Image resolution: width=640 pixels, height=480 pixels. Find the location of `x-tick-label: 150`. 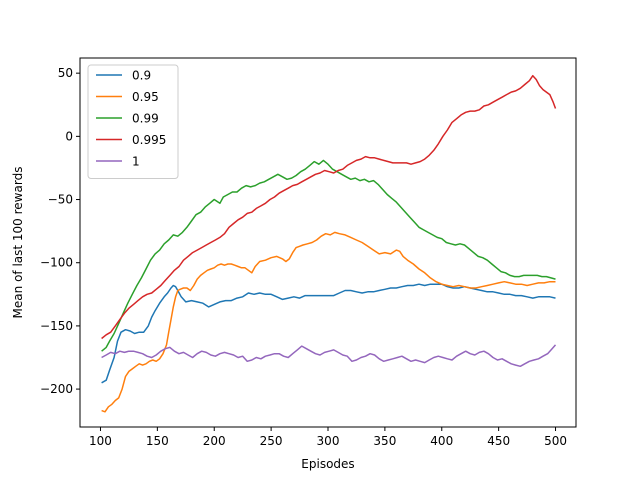

x-tick-label: 150 is located at coordinates (157, 441).